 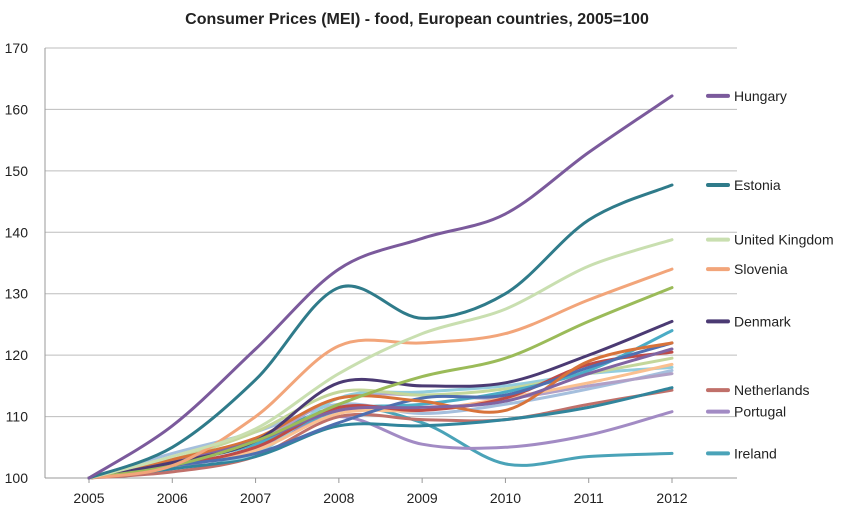 What do you see at coordinates (255, 498) in the screenshot?
I see `x-tick-label: 2007` at bounding box center [255, 498].